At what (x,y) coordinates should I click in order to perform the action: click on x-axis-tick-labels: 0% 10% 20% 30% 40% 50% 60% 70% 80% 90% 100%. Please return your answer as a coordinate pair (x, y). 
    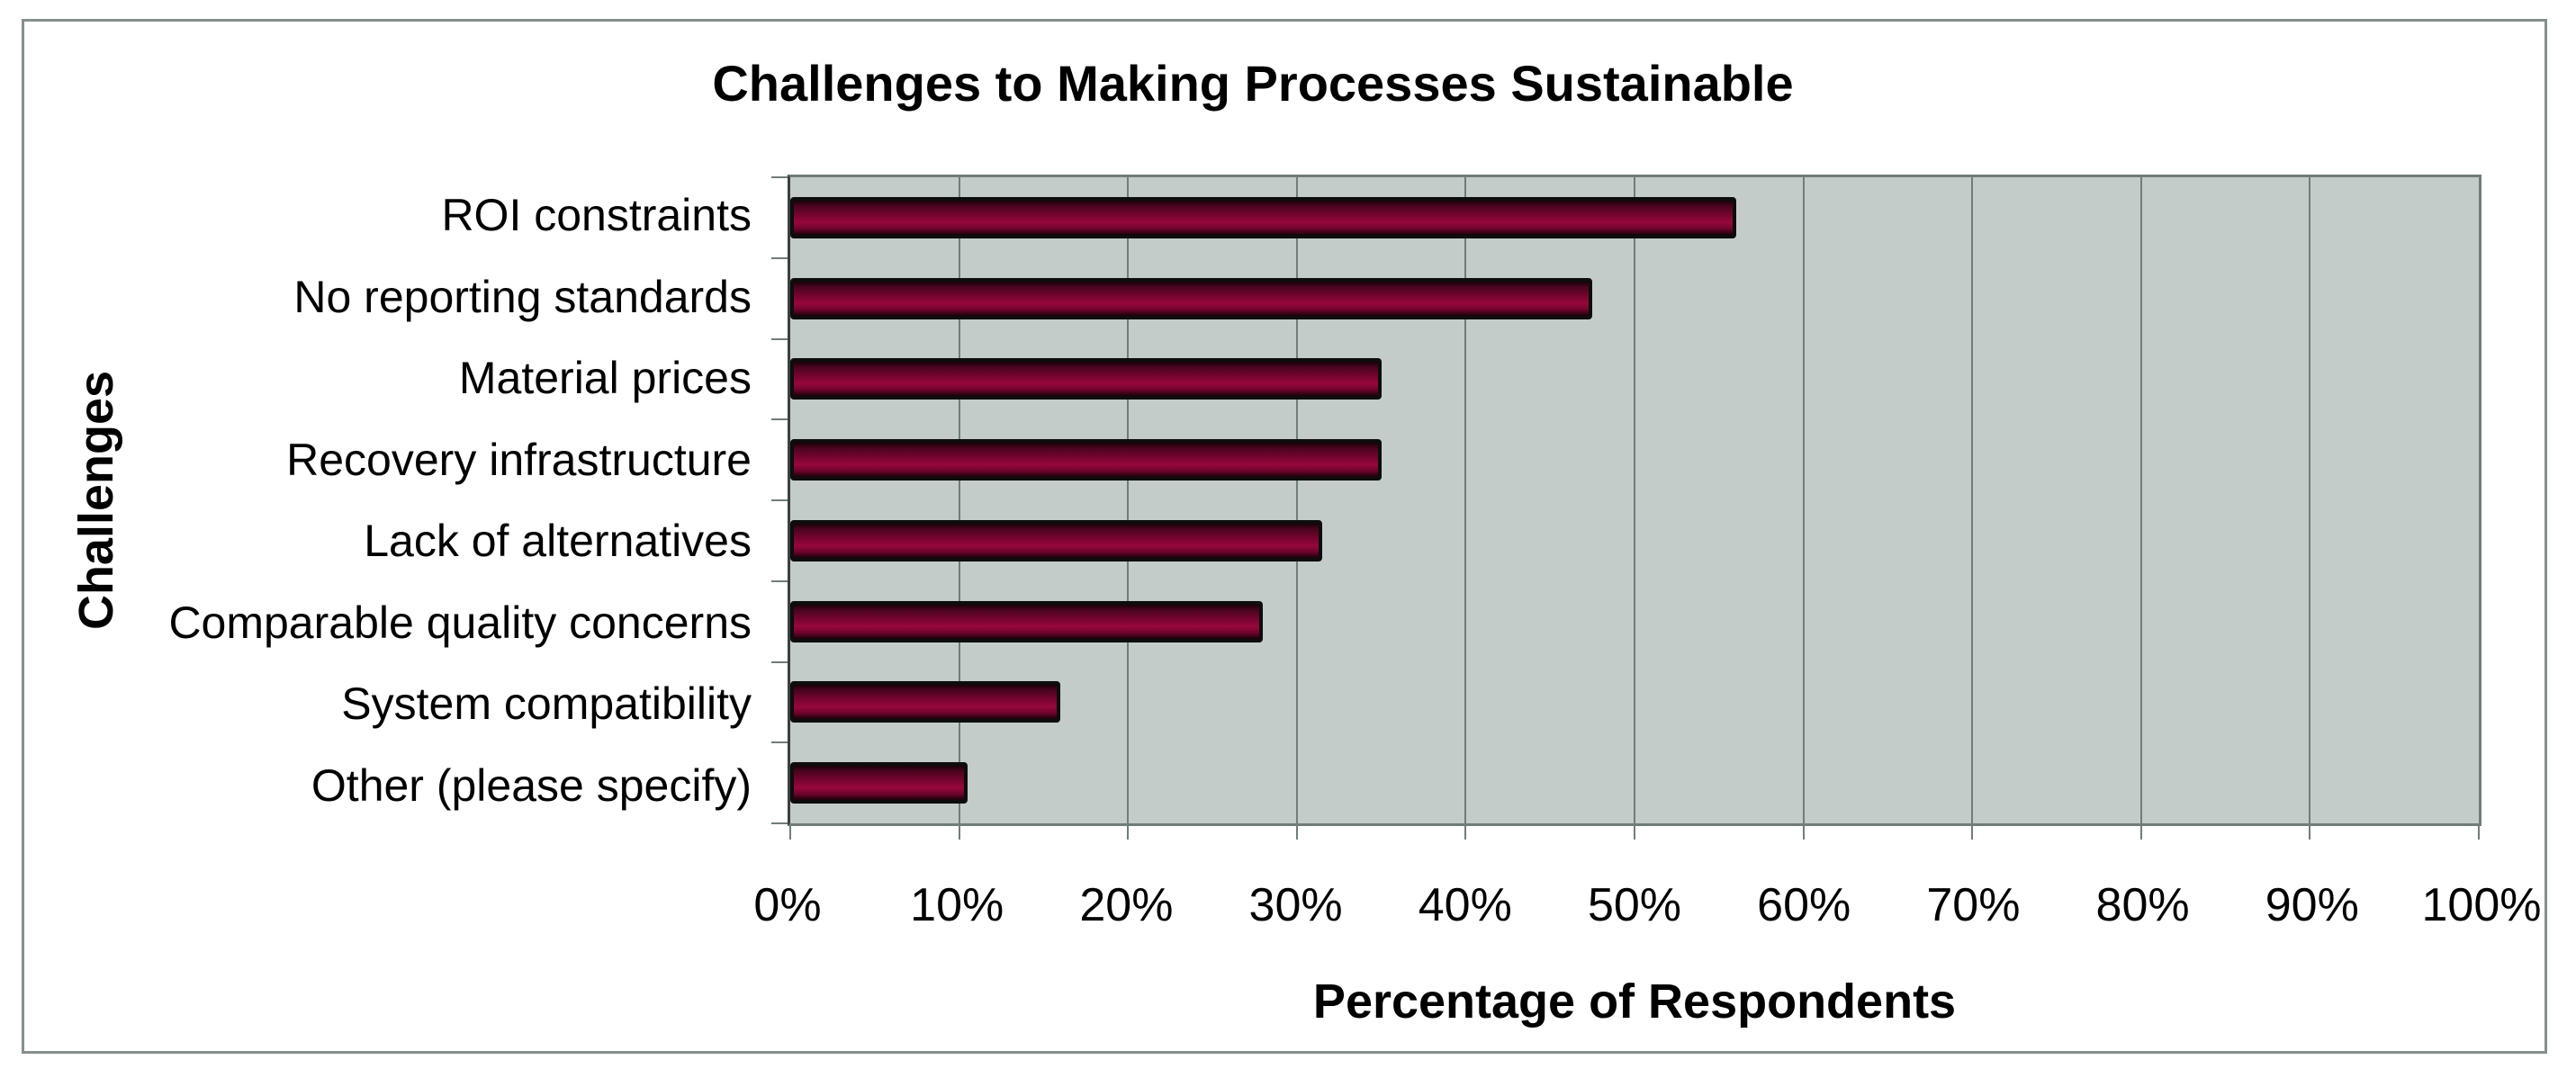
    Looking at the image, I should click on (1647, 906).